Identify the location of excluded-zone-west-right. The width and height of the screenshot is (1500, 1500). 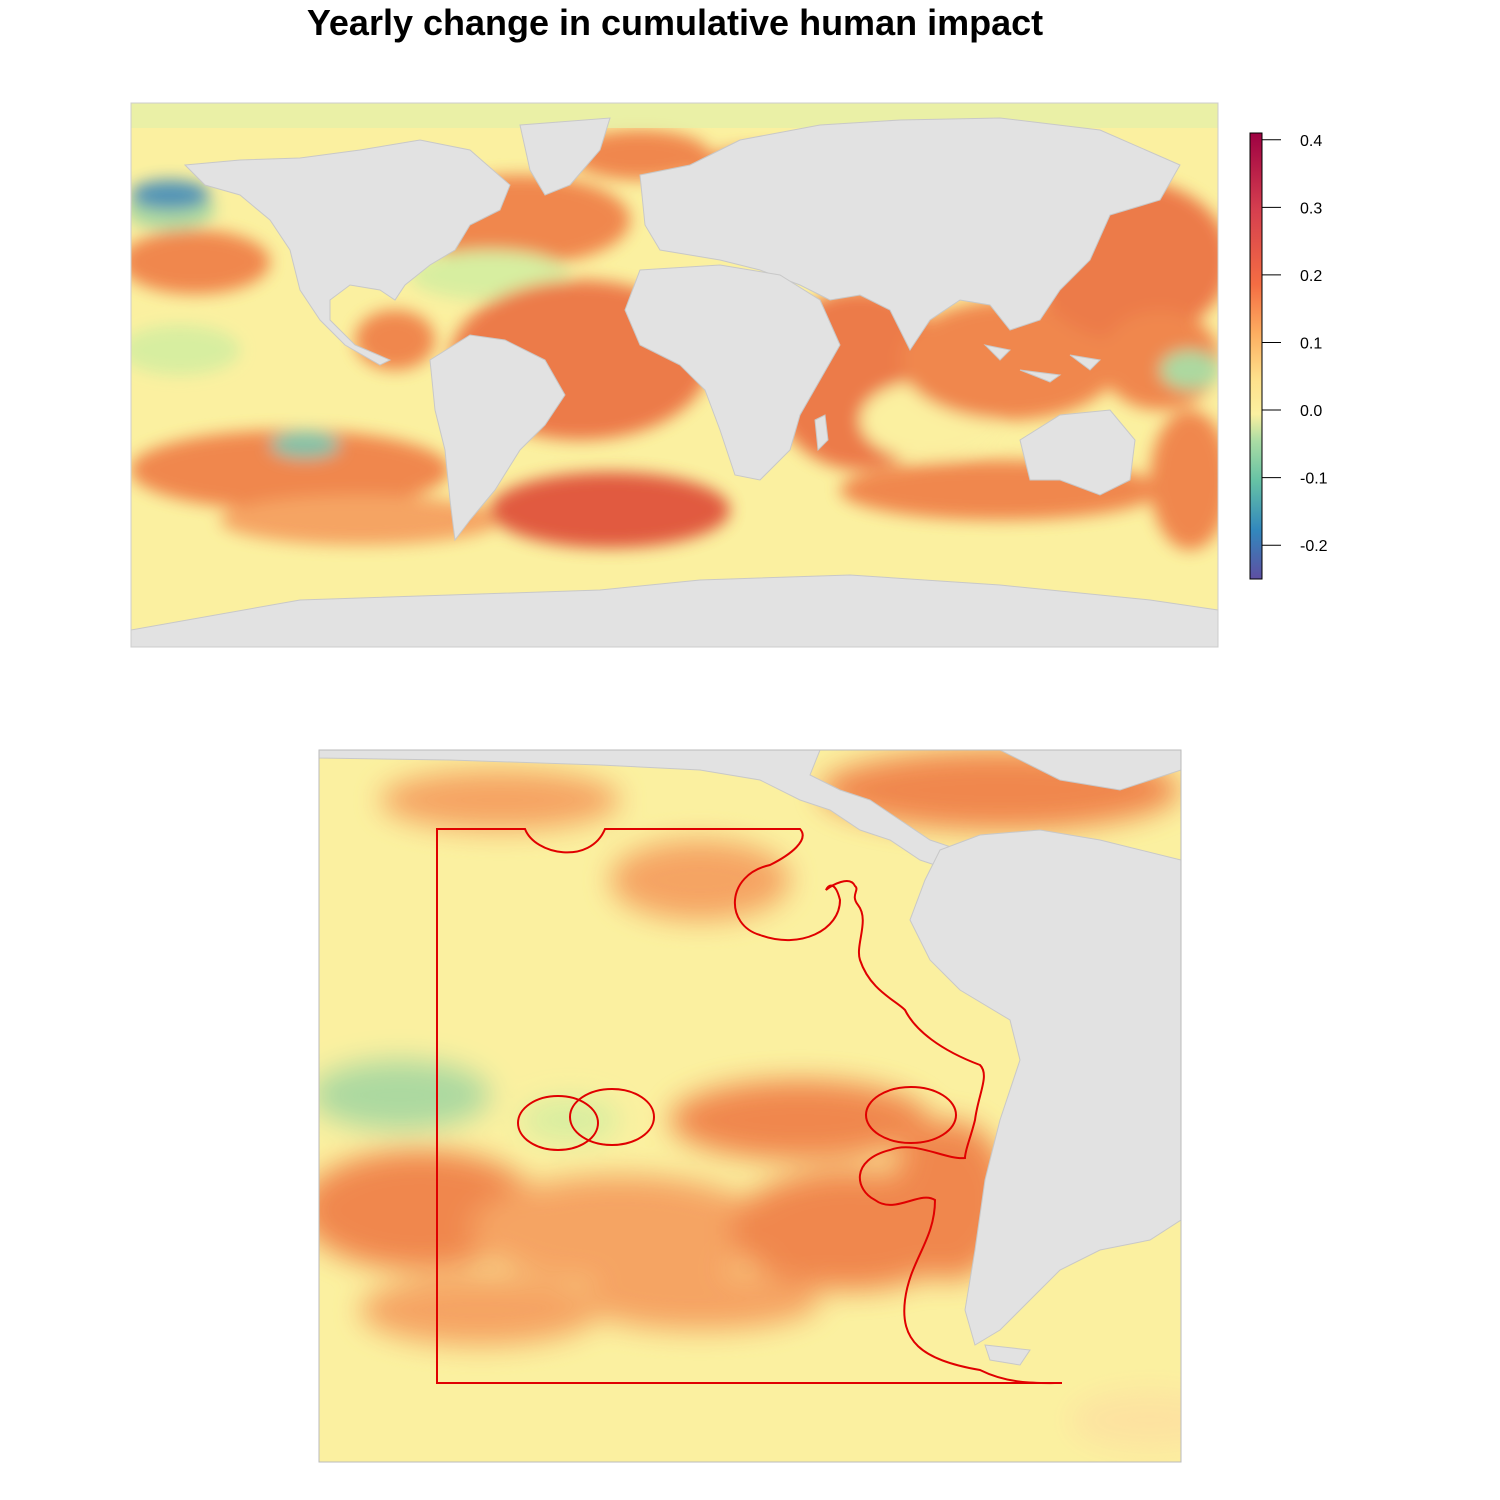
(612, 1117).